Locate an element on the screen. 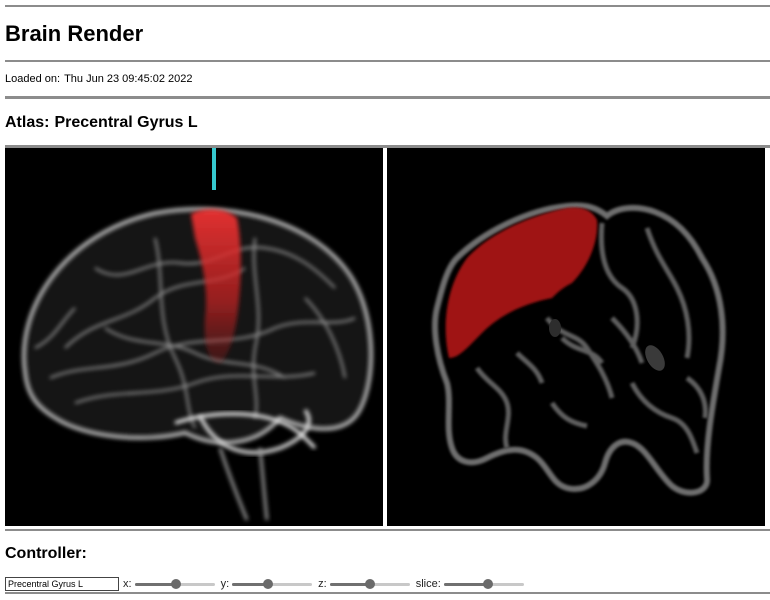  slice-slider is located at coordinates (483, 584).